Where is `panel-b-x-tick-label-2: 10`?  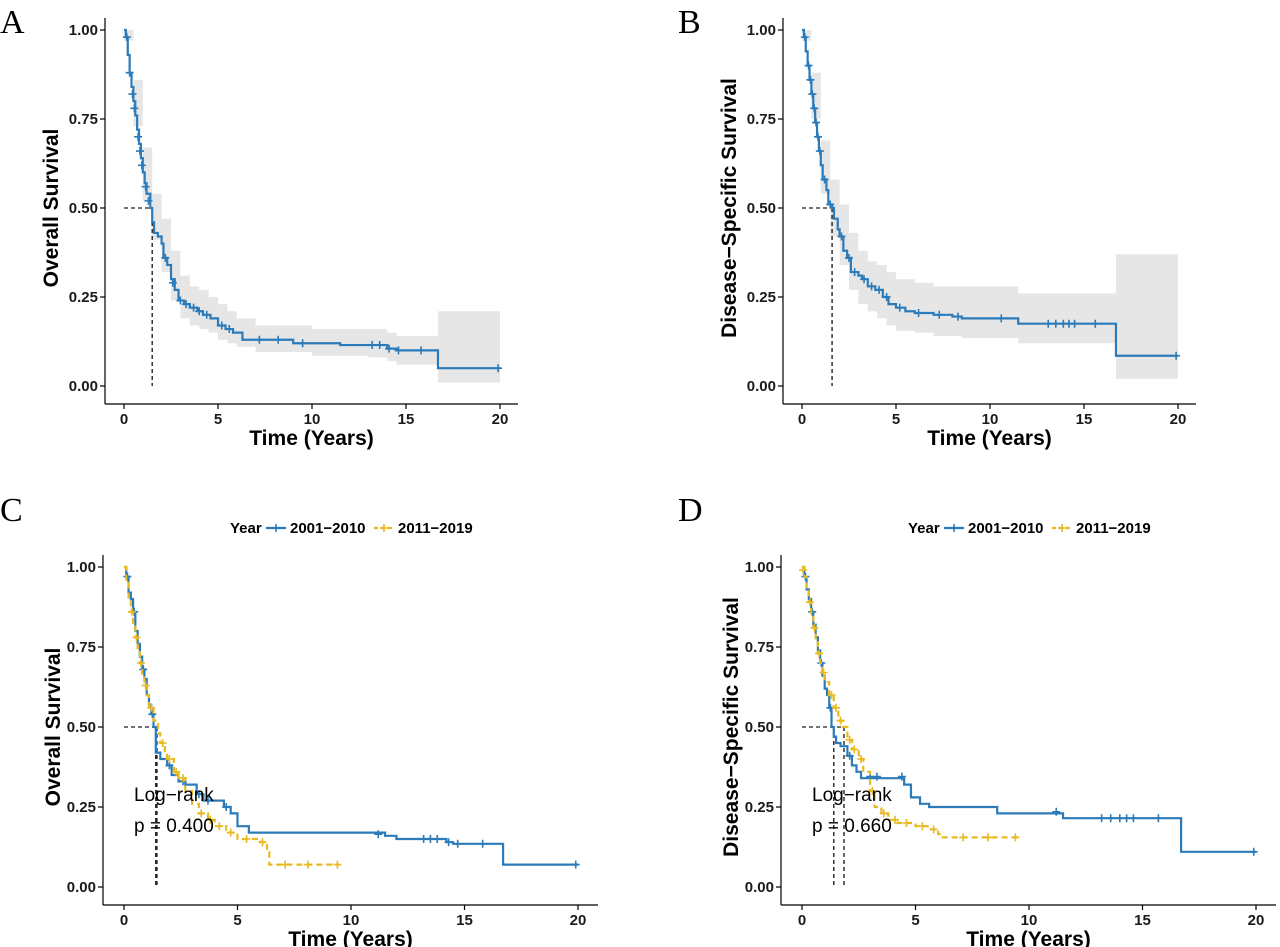
panel-b-x-tick-label-2: 10 is located at coordinates (990, 419).